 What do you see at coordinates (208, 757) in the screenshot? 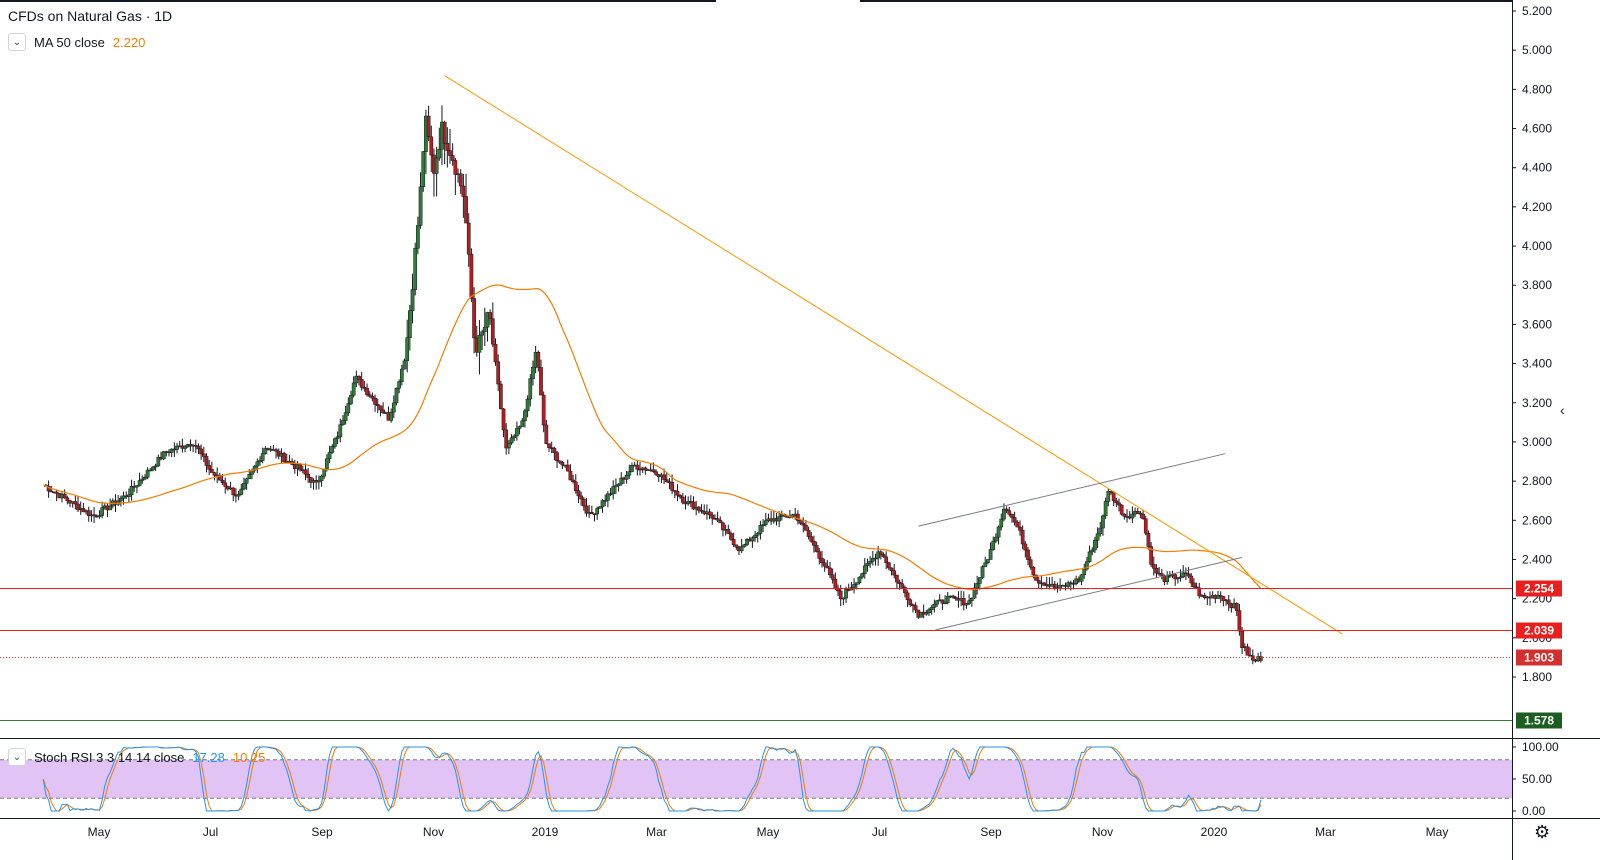
I see `stoch-rsi-k-value: 17.28` at bounding box center [208, 757].